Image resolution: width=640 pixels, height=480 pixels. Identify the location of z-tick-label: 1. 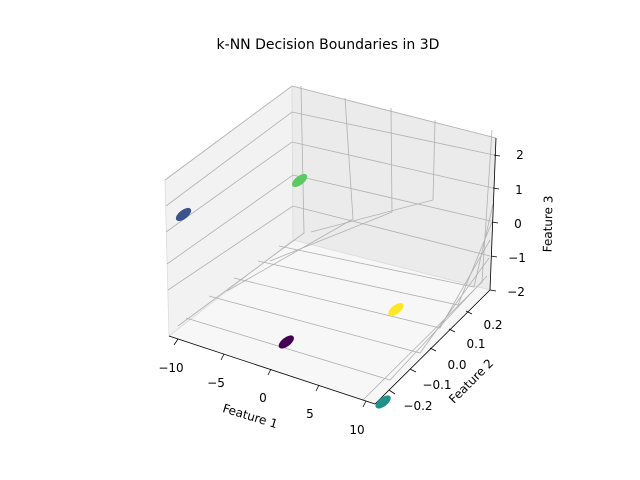
(519, 190).